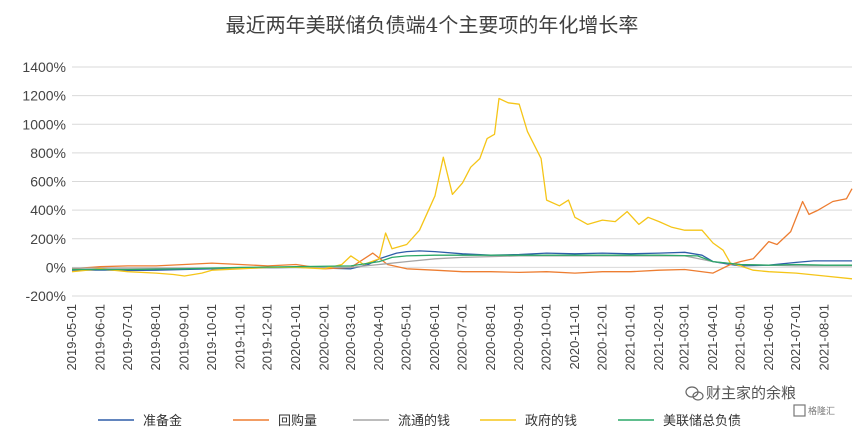 This screenshot has height=437, width=864. I want to click on x-tick-label: 2020-05-01, so click(406, 337).